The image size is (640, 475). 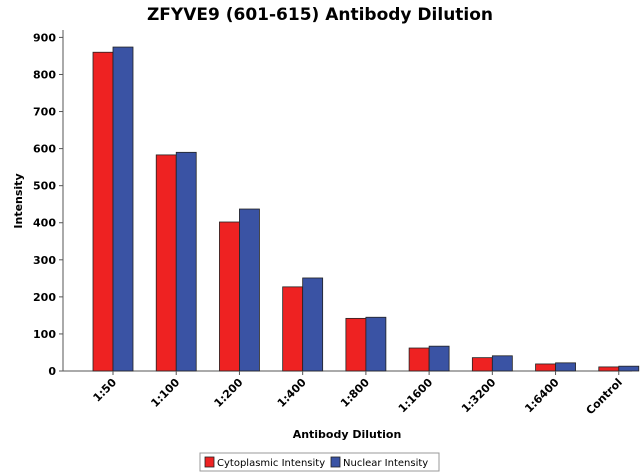 I want to click on y-tick-label: 200, so click(x=44, y=297).